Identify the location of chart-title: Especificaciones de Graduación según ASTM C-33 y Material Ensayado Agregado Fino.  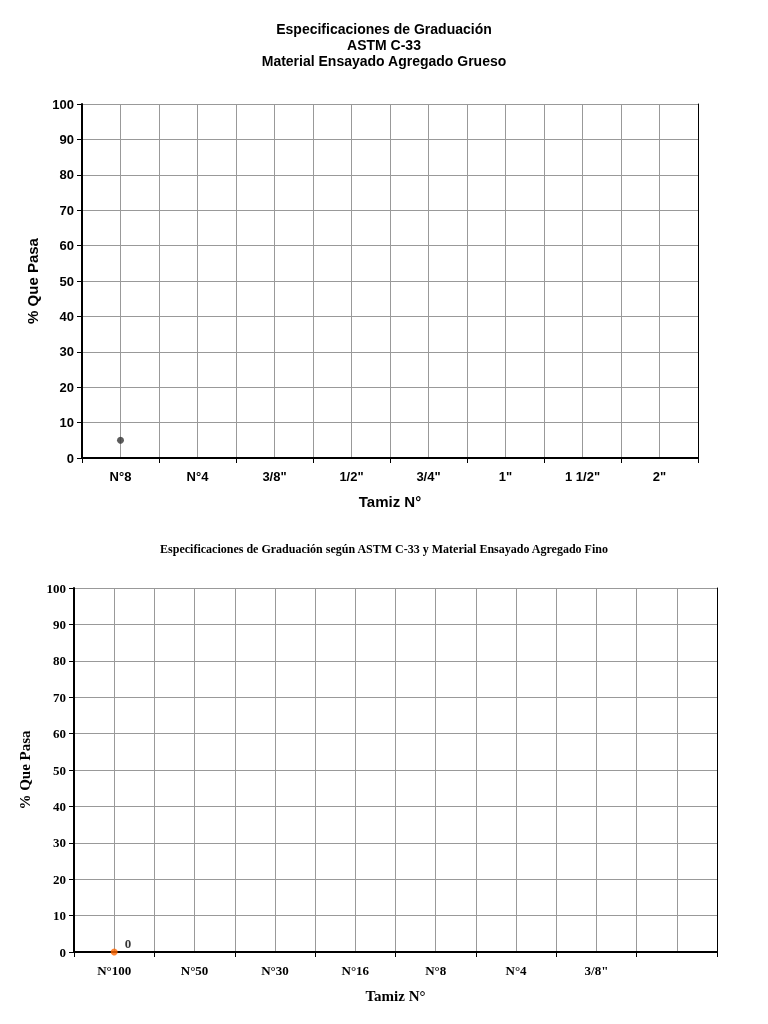
(384, 549).